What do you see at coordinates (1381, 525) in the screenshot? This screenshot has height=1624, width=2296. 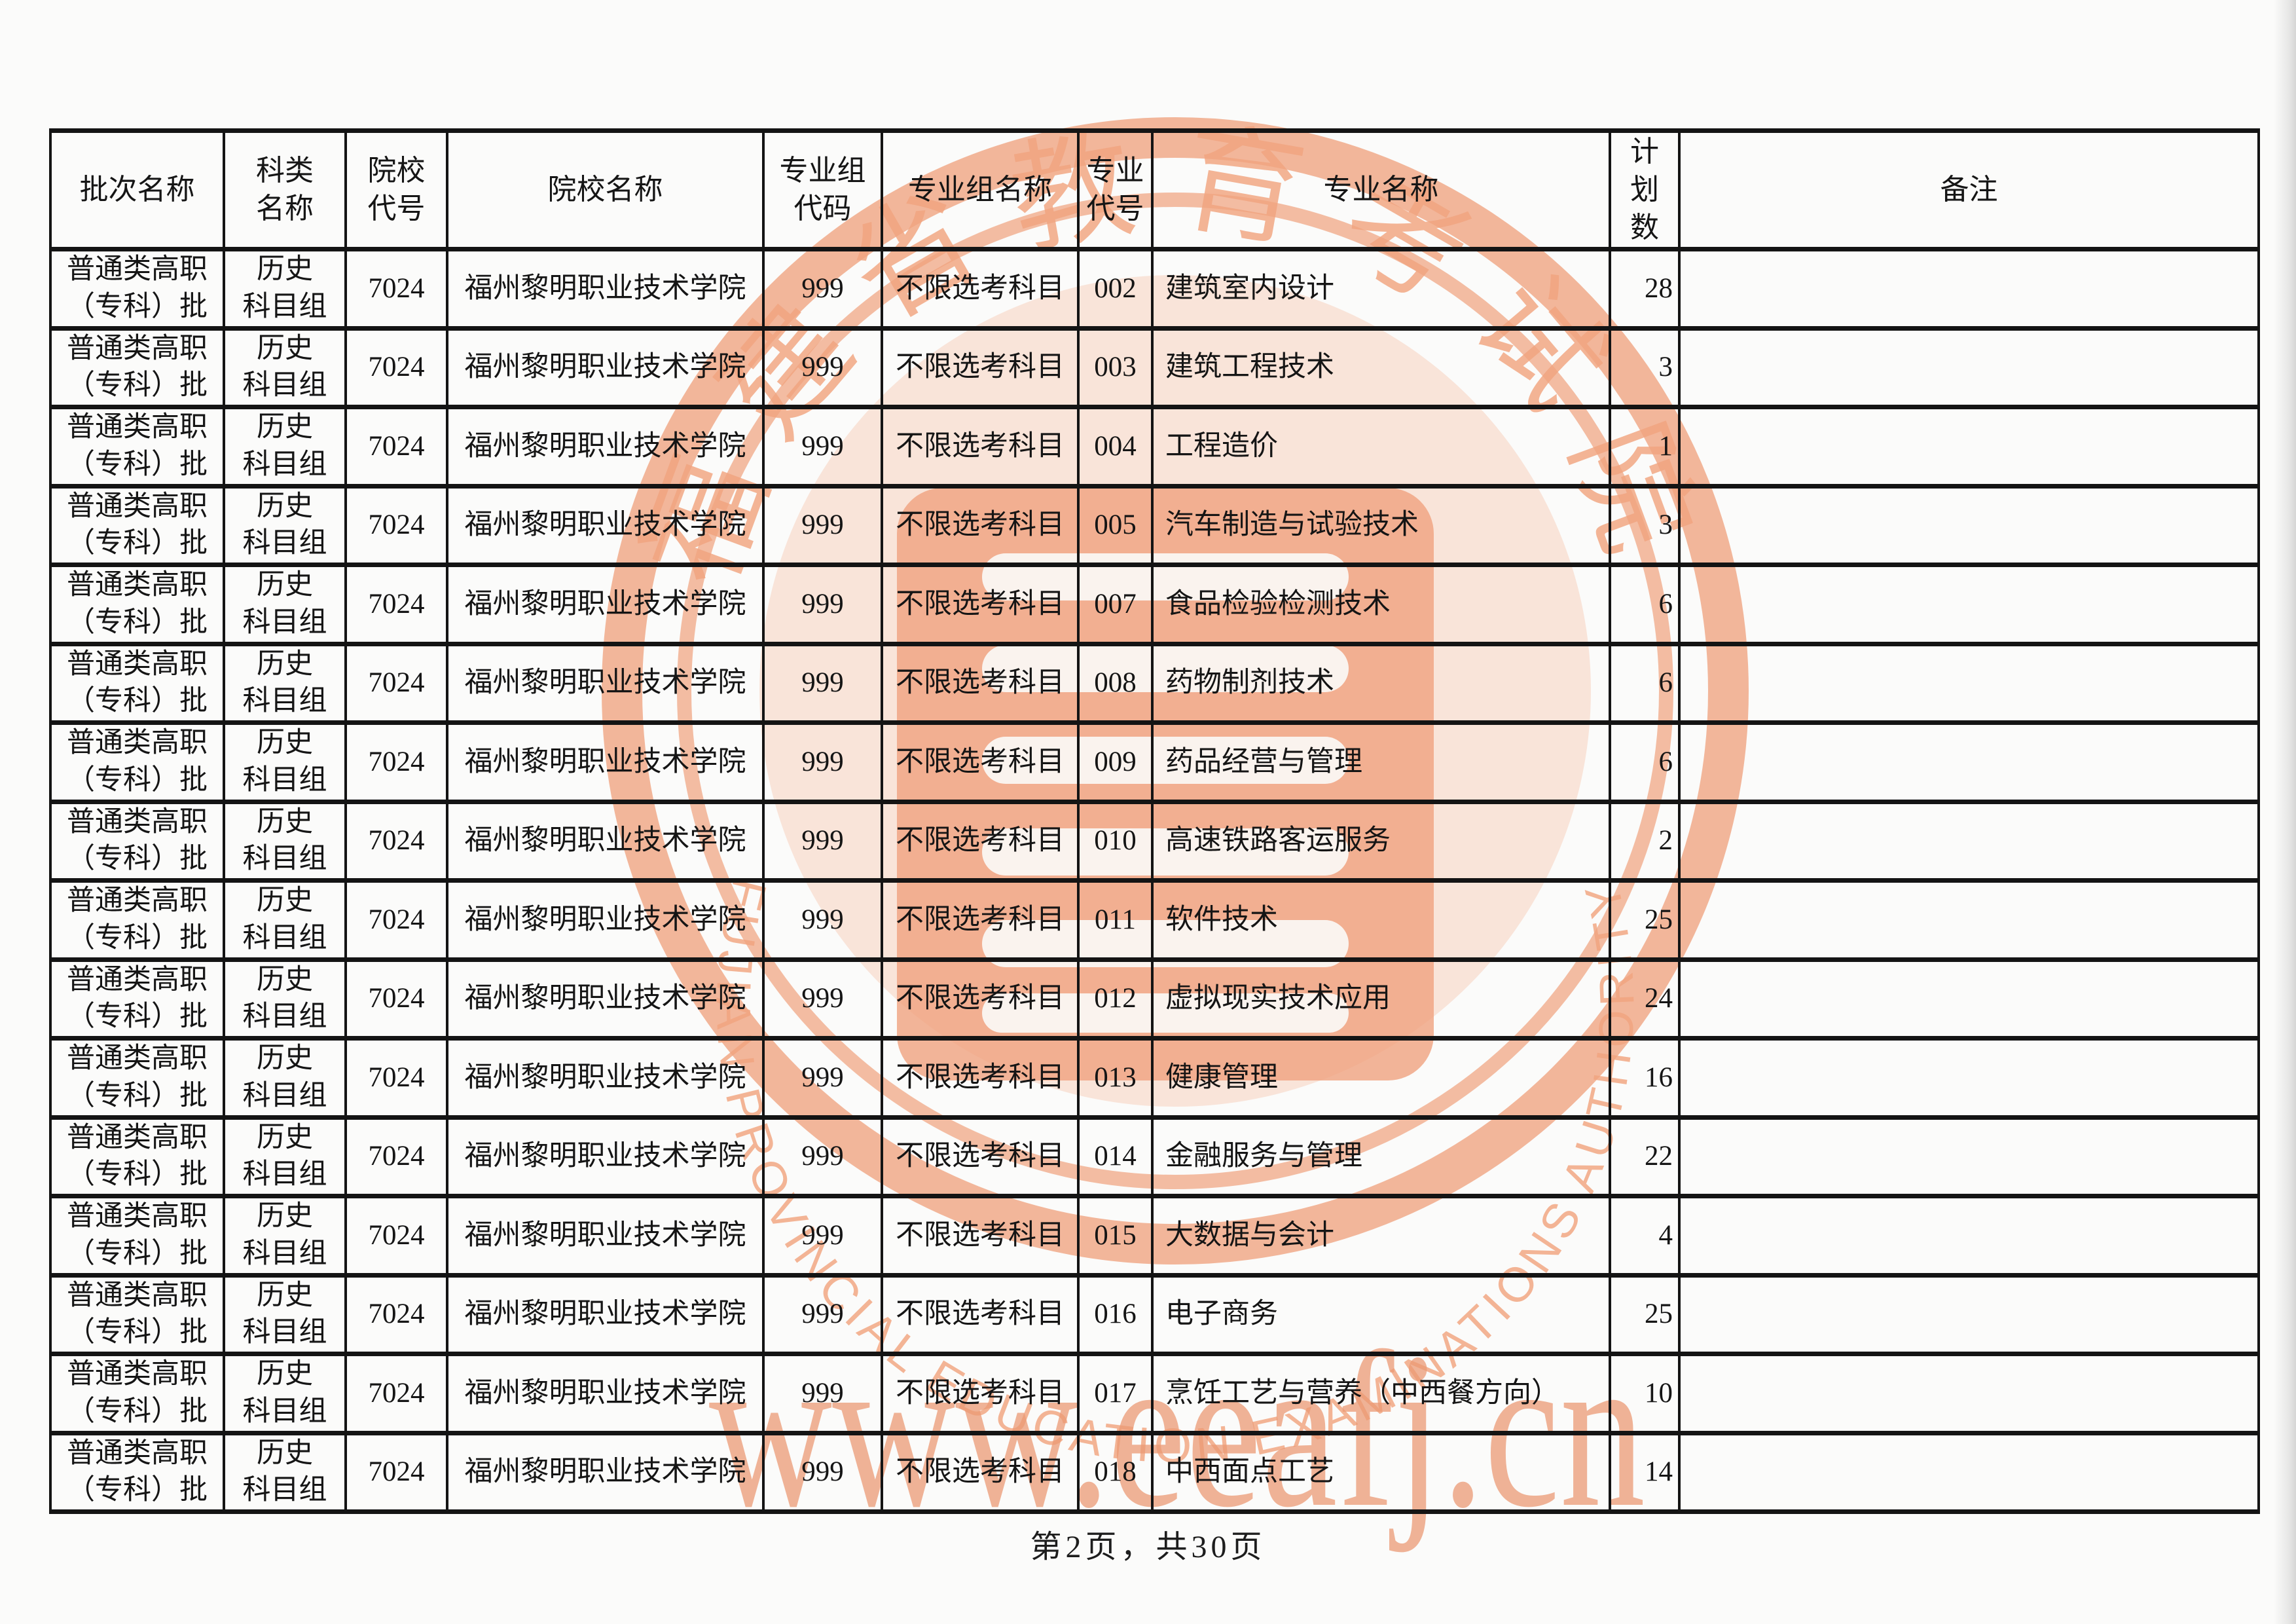 I see `cell-major-name: 汽车制造与试验技术` at bounding box center [1381, 525].